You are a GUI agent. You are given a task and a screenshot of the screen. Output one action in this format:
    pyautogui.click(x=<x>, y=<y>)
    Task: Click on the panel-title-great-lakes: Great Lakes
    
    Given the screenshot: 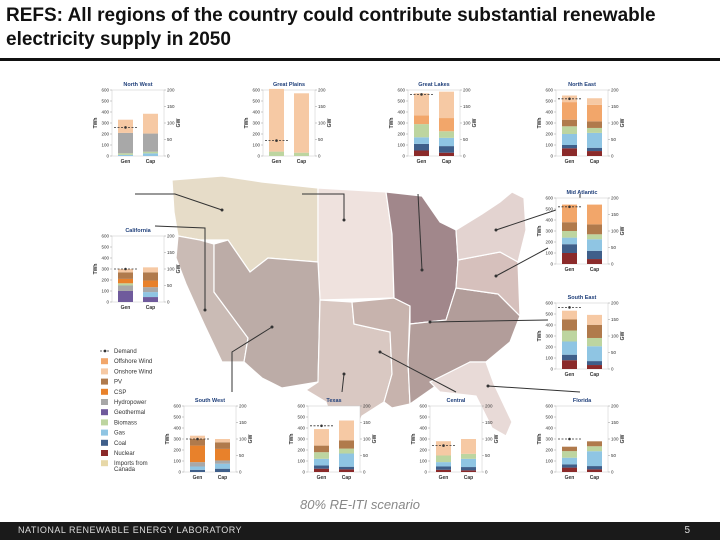 What is the action you would take?
    pyautogui.click(x=434, y=85)
    